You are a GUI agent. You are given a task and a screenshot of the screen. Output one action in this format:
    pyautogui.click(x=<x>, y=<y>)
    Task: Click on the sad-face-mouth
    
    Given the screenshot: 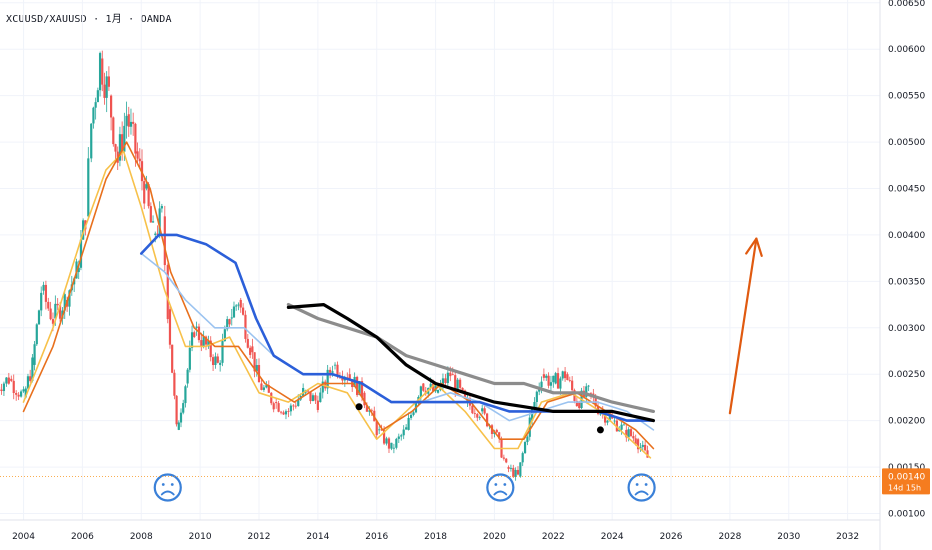 What is the action you would take?
    pyautogui.click(x=641, y=493)
    